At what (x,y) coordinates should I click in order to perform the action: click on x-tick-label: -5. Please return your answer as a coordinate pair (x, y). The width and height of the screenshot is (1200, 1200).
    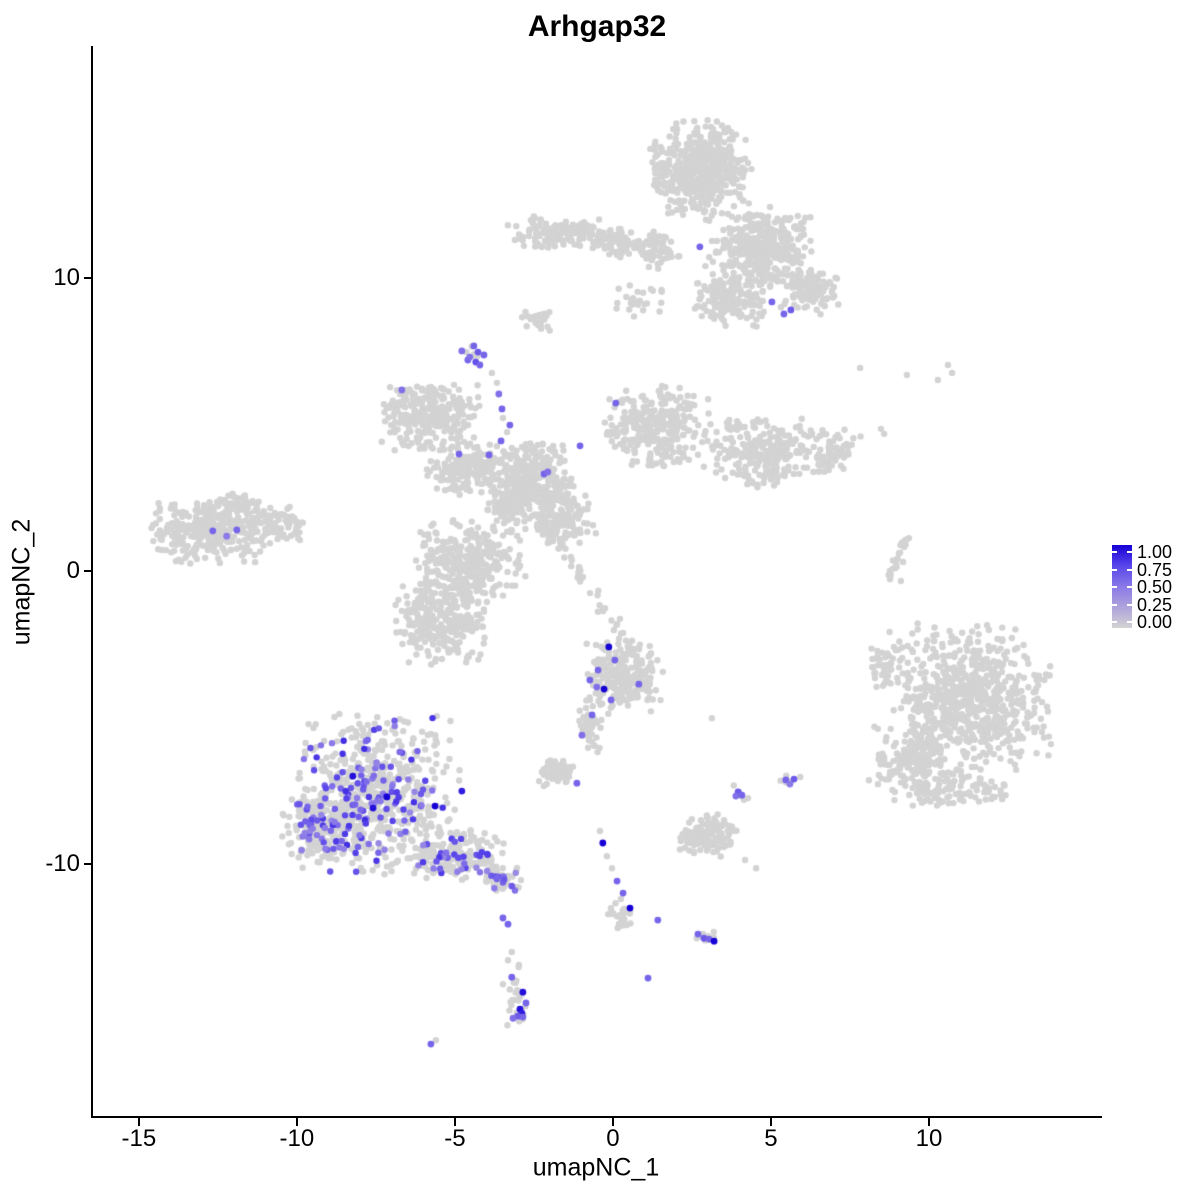
    Looking at the image, I should click on (455, 1138).